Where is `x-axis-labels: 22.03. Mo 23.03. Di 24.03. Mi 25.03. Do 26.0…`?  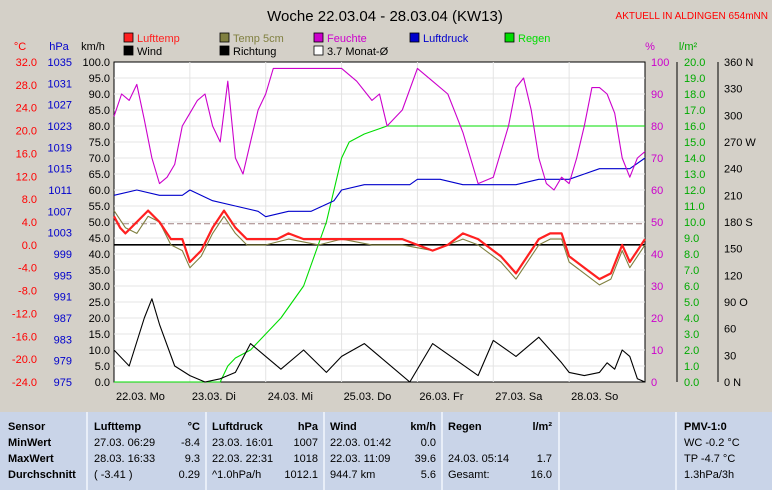 x-axis-labels: 22.03. Mo 23.03. Di 24.03. Mi 25.03. Do 26.0… is located at coordinates (367, 397).